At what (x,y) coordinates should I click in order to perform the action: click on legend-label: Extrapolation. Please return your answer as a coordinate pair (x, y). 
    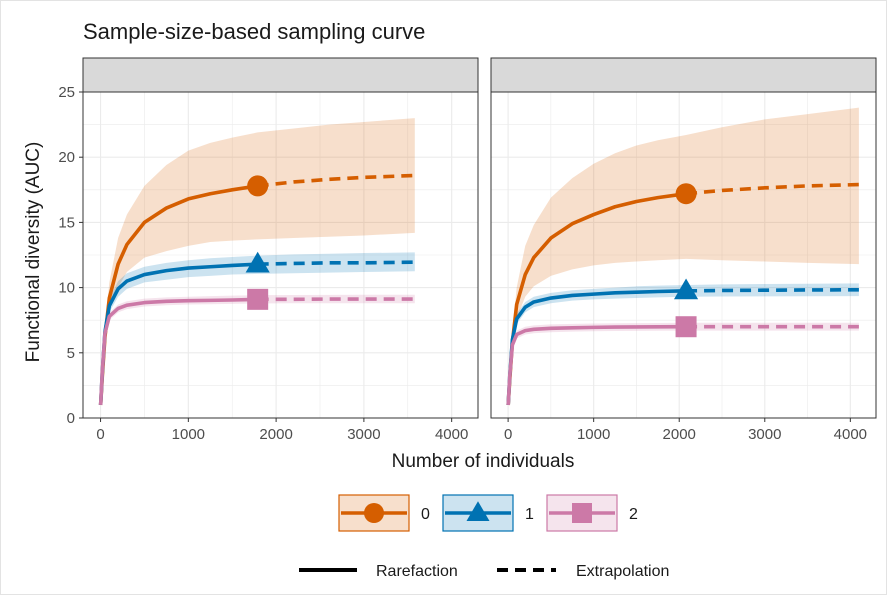
    Looking at the image, I should click on (622, 571).